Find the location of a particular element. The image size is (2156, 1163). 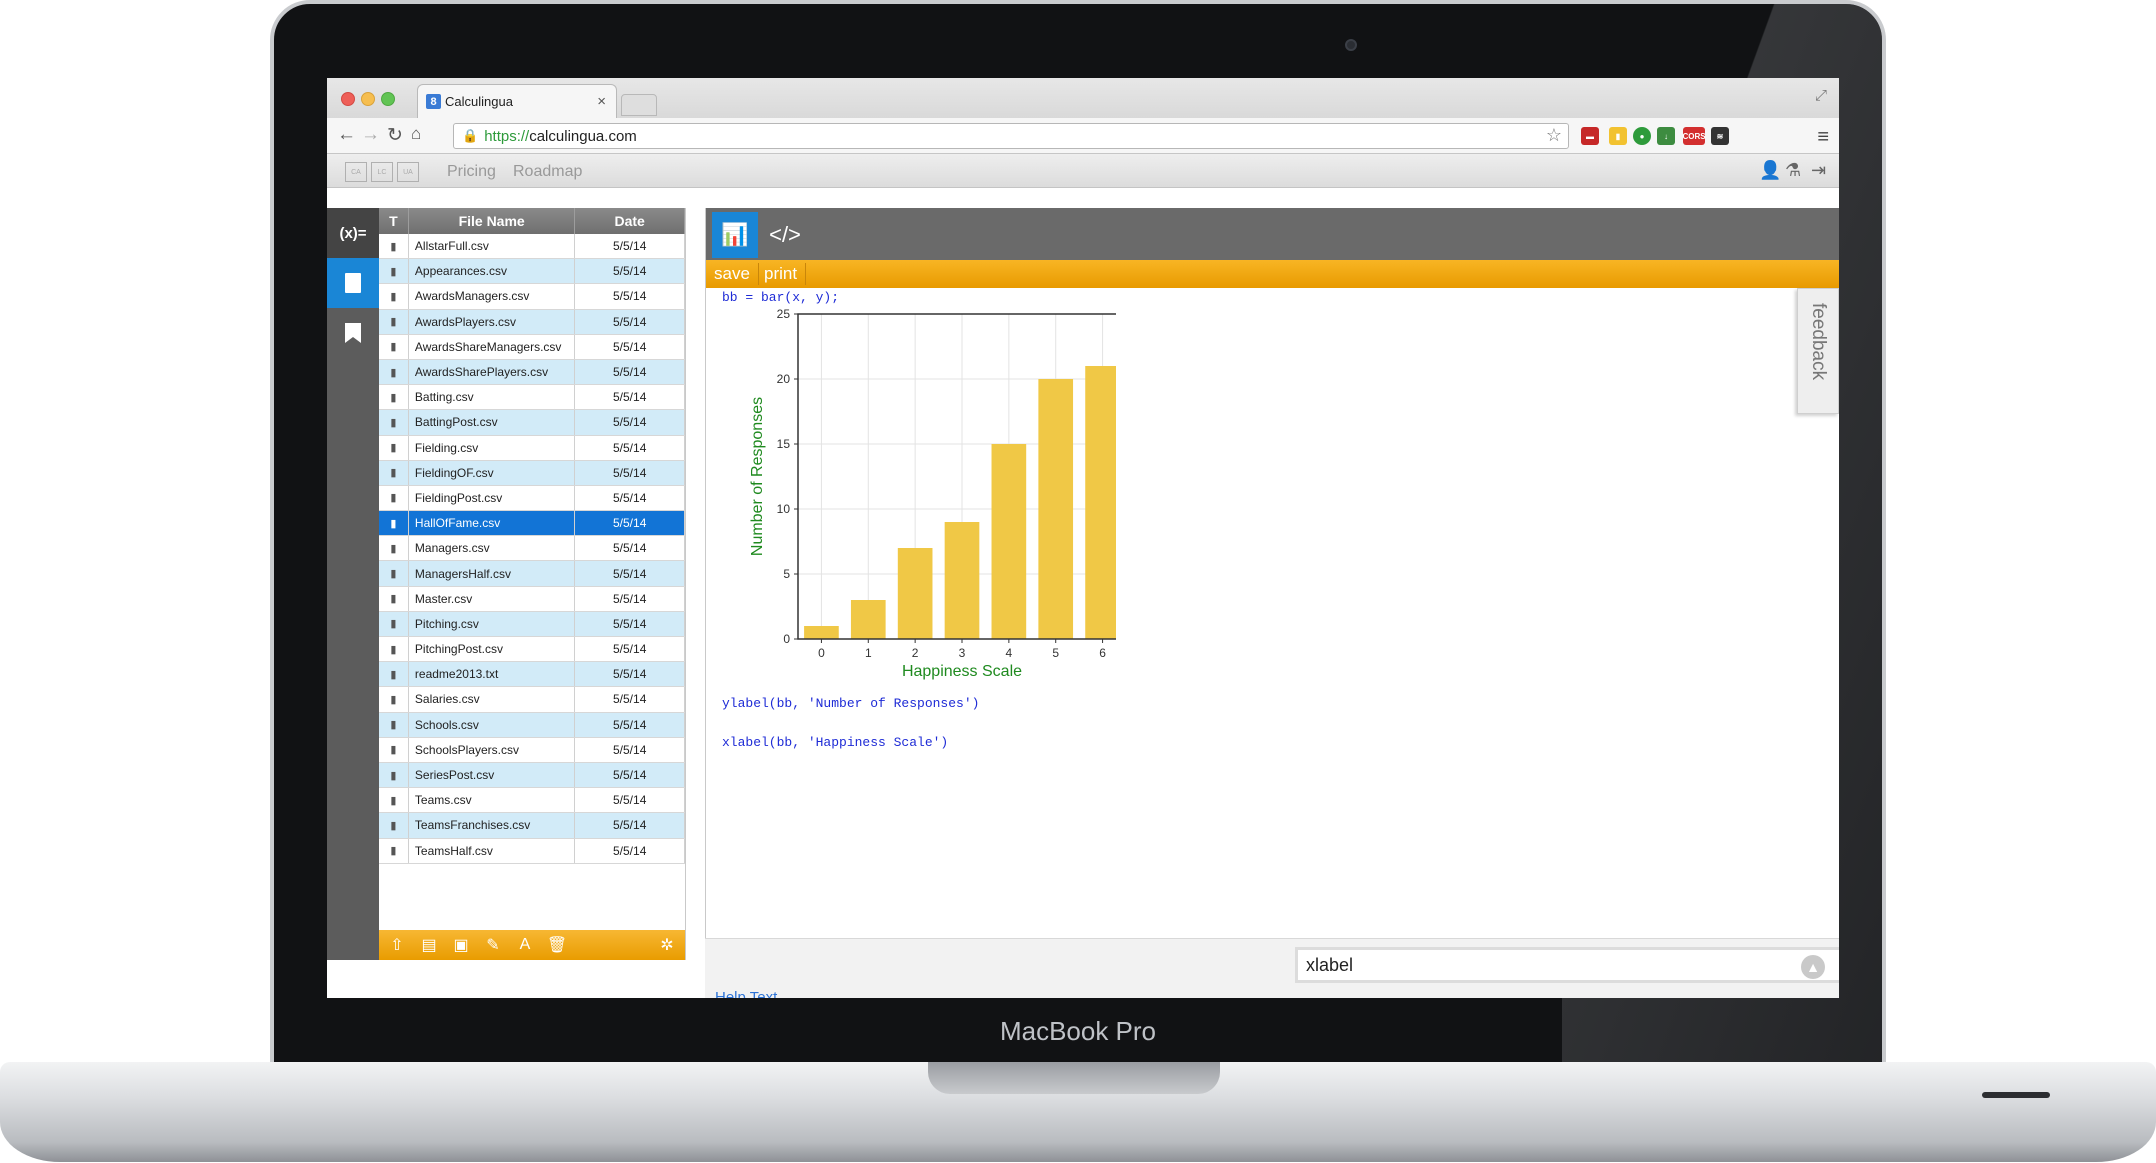

workspace-action-bar: save print is located at coordinates (1272, 274).